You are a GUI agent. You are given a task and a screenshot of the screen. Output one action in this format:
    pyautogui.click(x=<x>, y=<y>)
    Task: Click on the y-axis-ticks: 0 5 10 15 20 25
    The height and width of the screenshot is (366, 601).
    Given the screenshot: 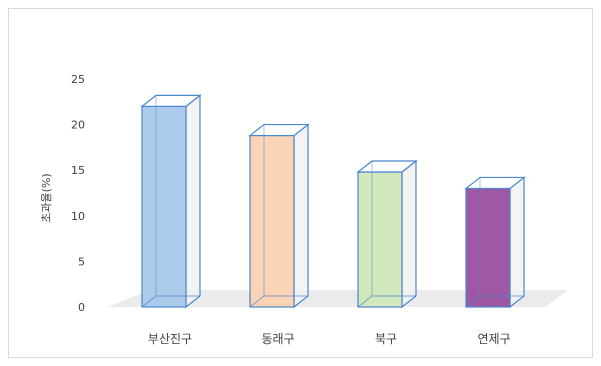 What is the action you would take?
    pyautogui.click(x=78, y=193)
    